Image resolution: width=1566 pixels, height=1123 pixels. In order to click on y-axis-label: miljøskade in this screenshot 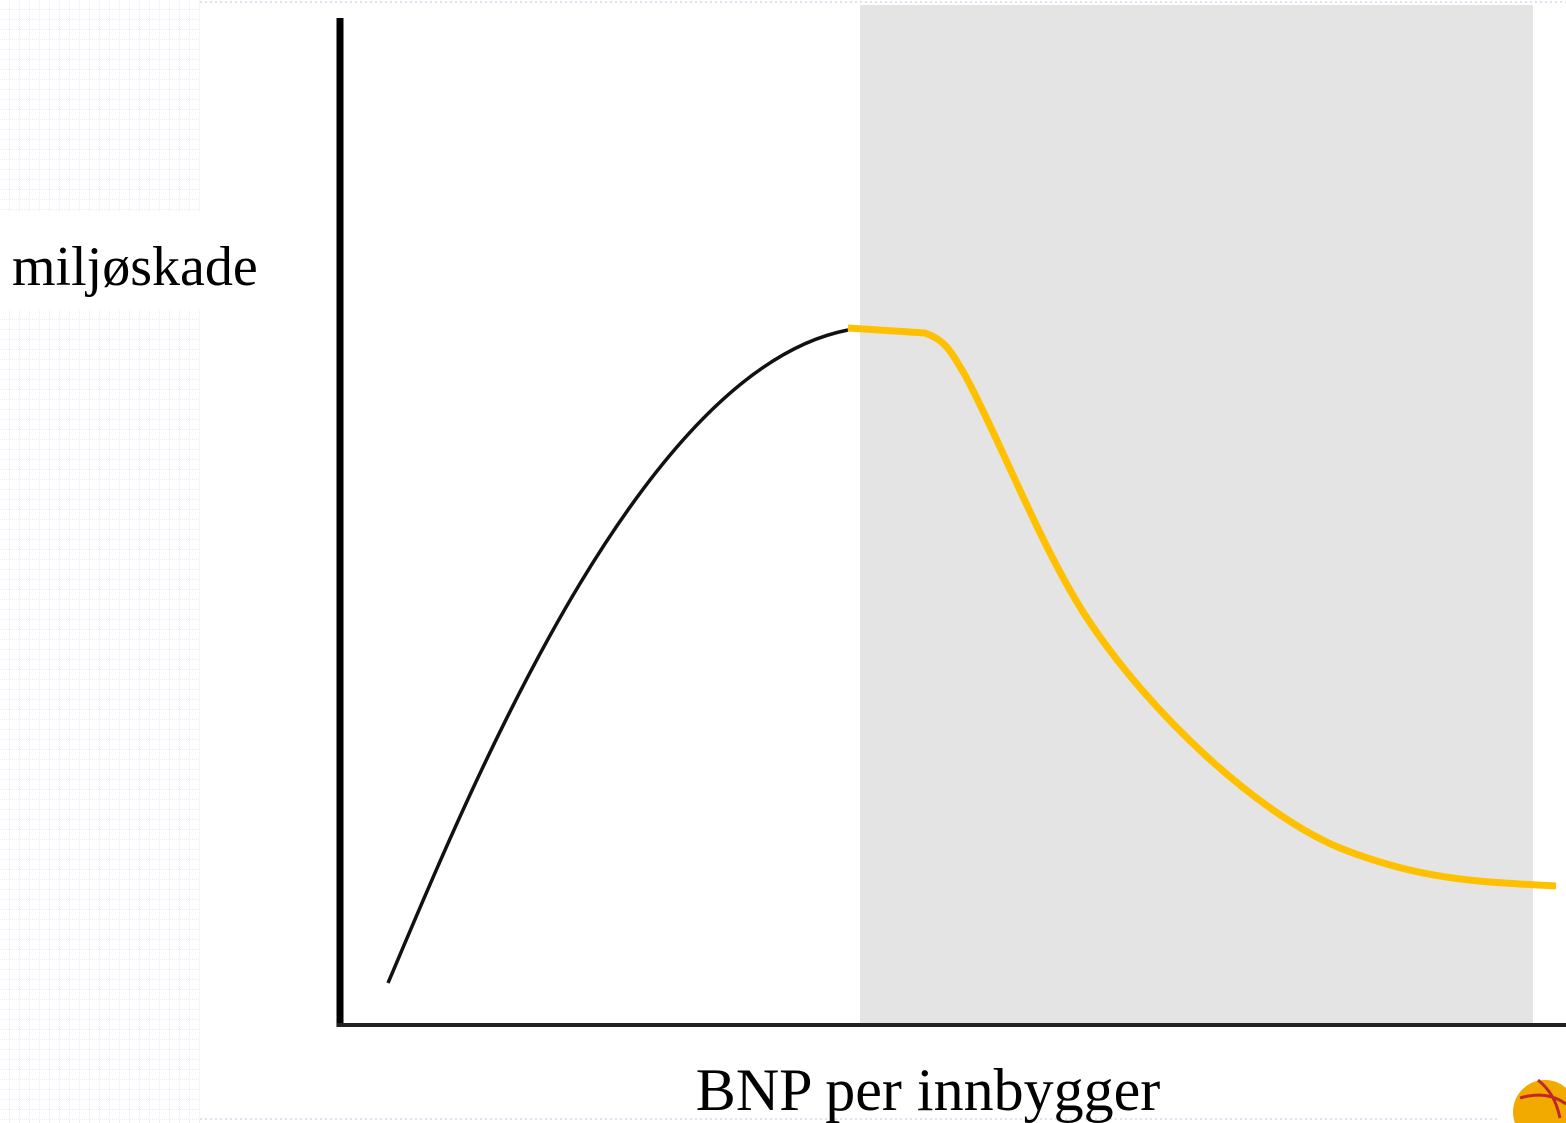, I will do `click(135, 267)`.